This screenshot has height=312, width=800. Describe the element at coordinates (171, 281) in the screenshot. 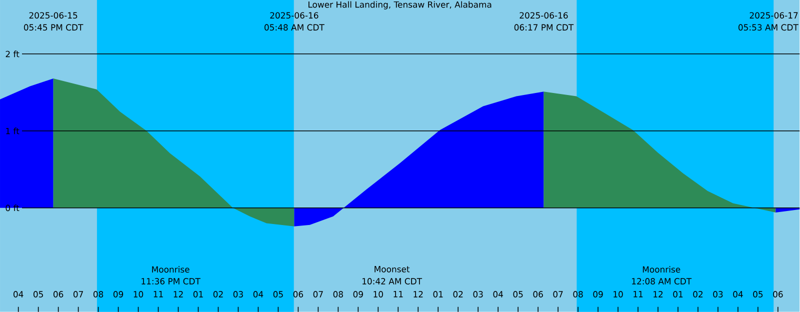

I see `annotation: 11:36 PM CDT` at that location.